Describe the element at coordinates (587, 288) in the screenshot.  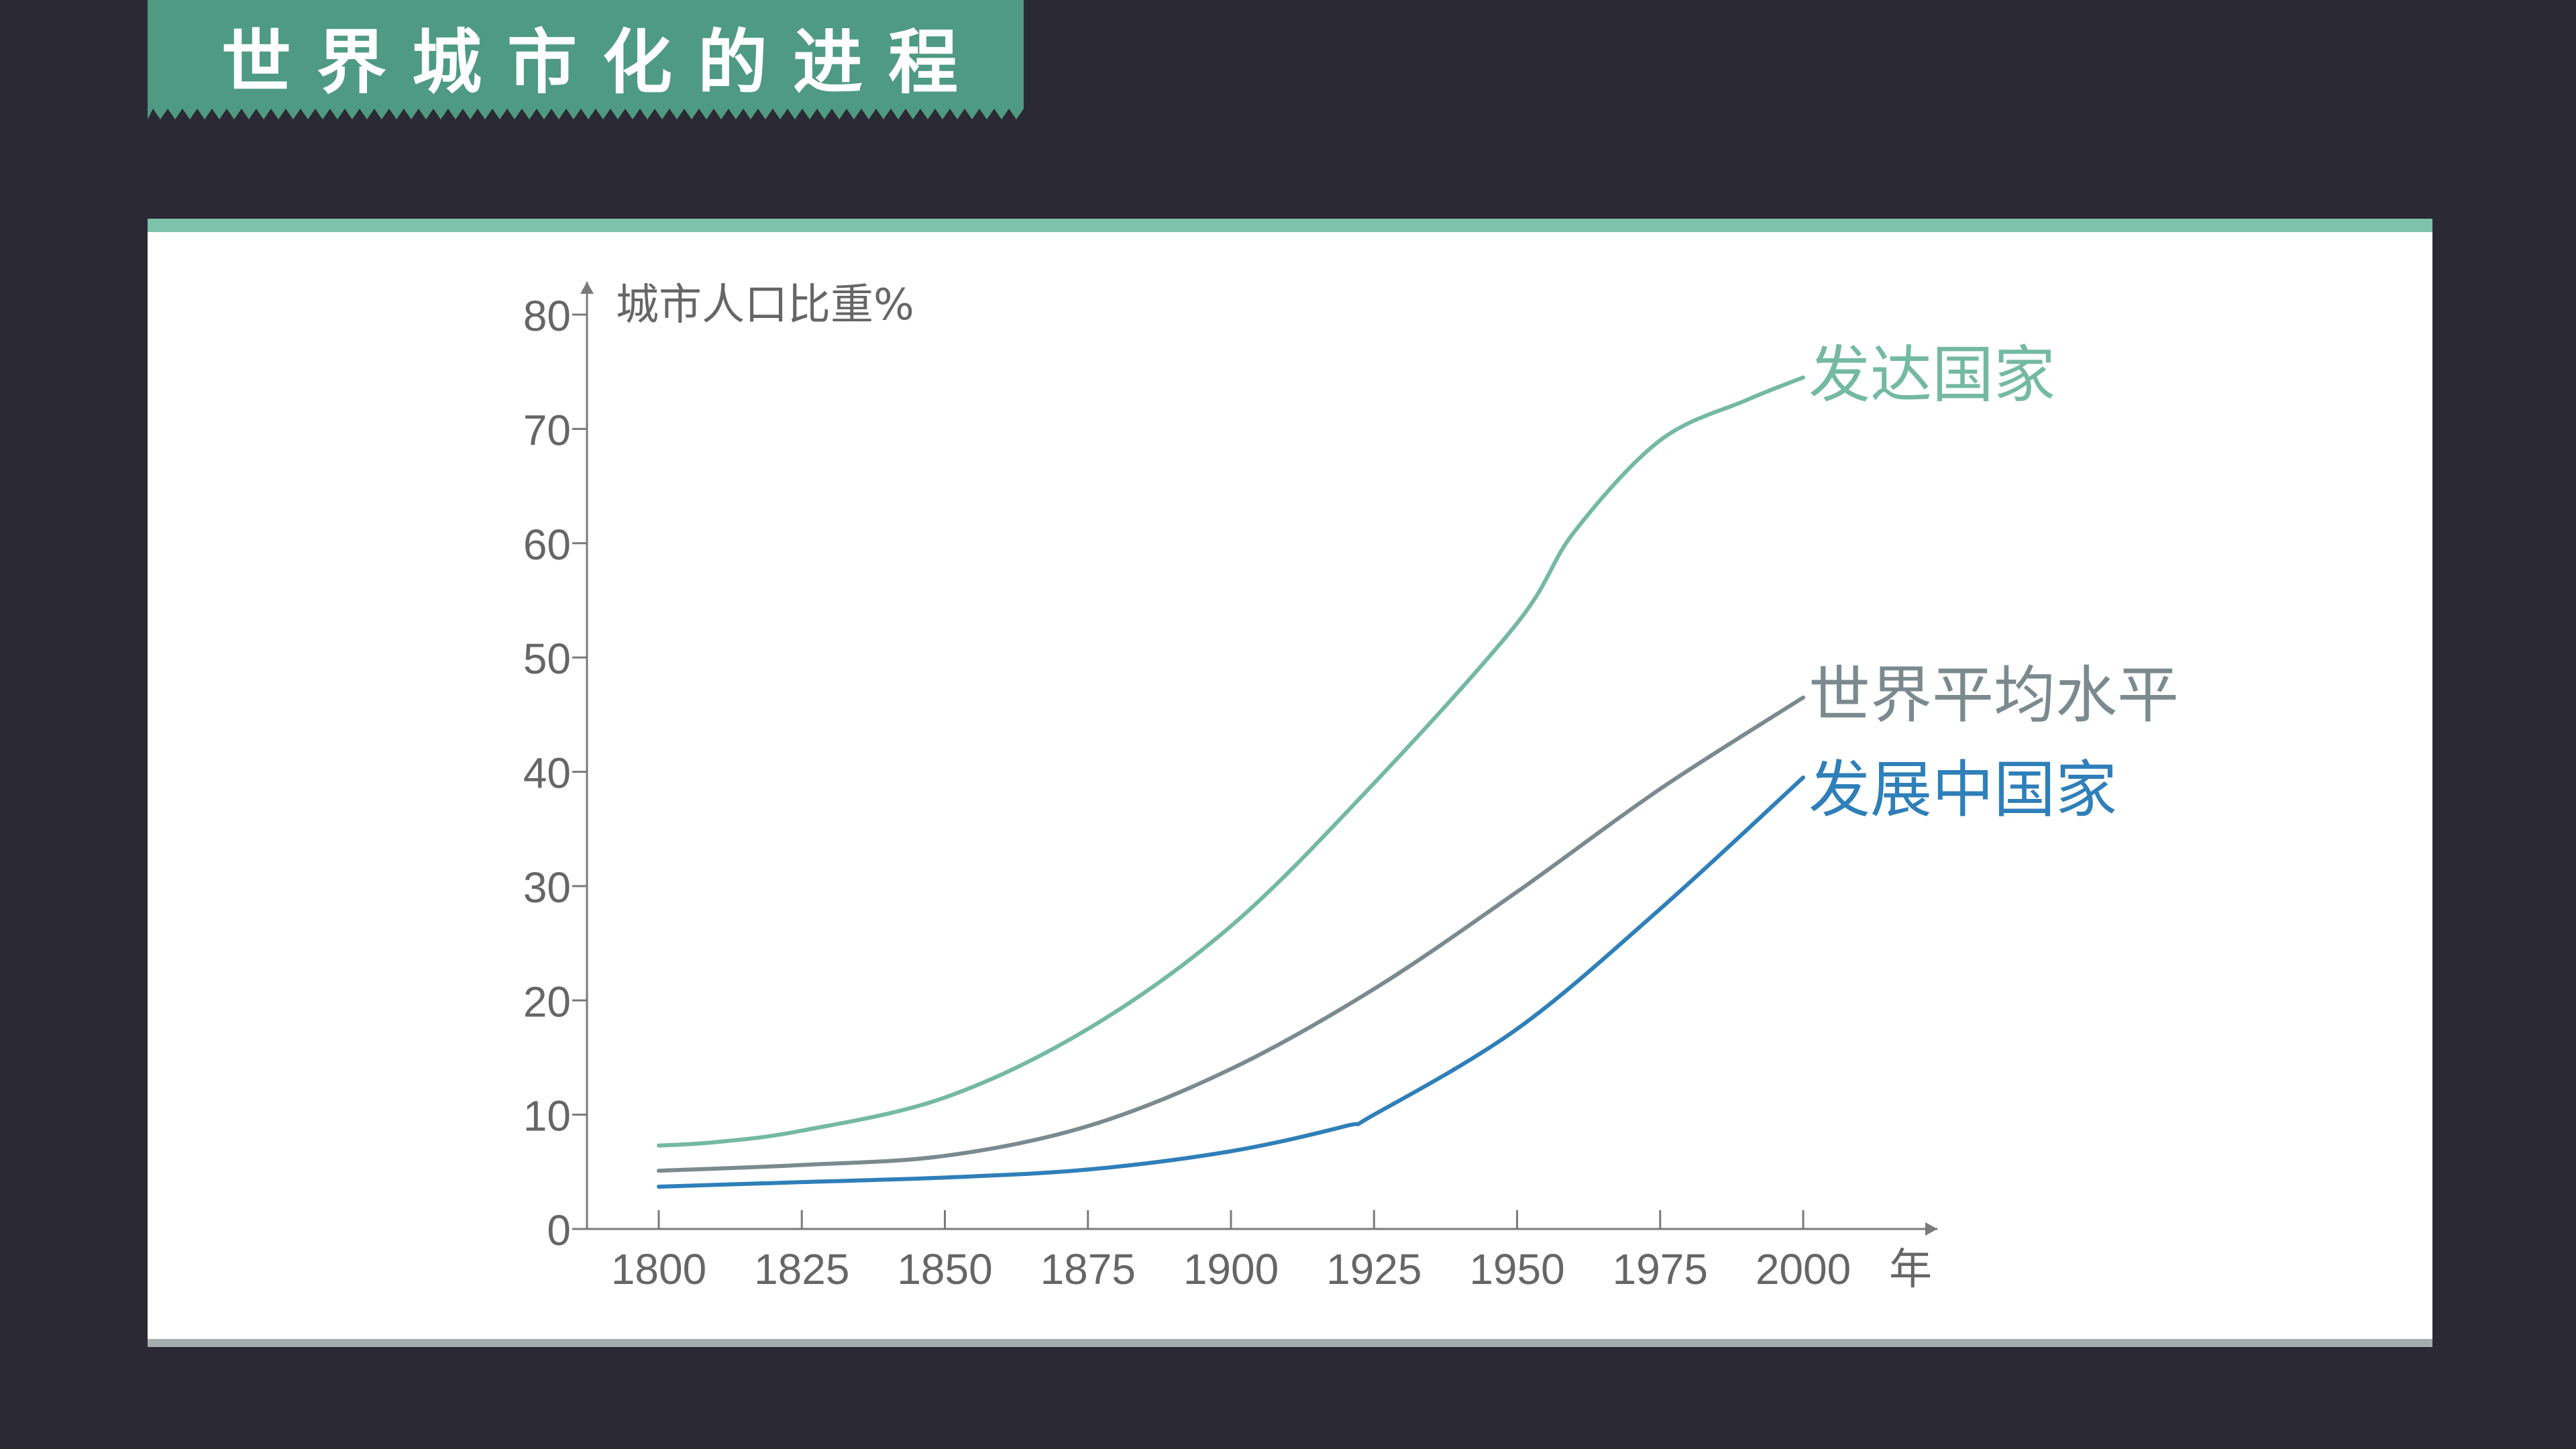
I see `y-axis-arrow` at that location.